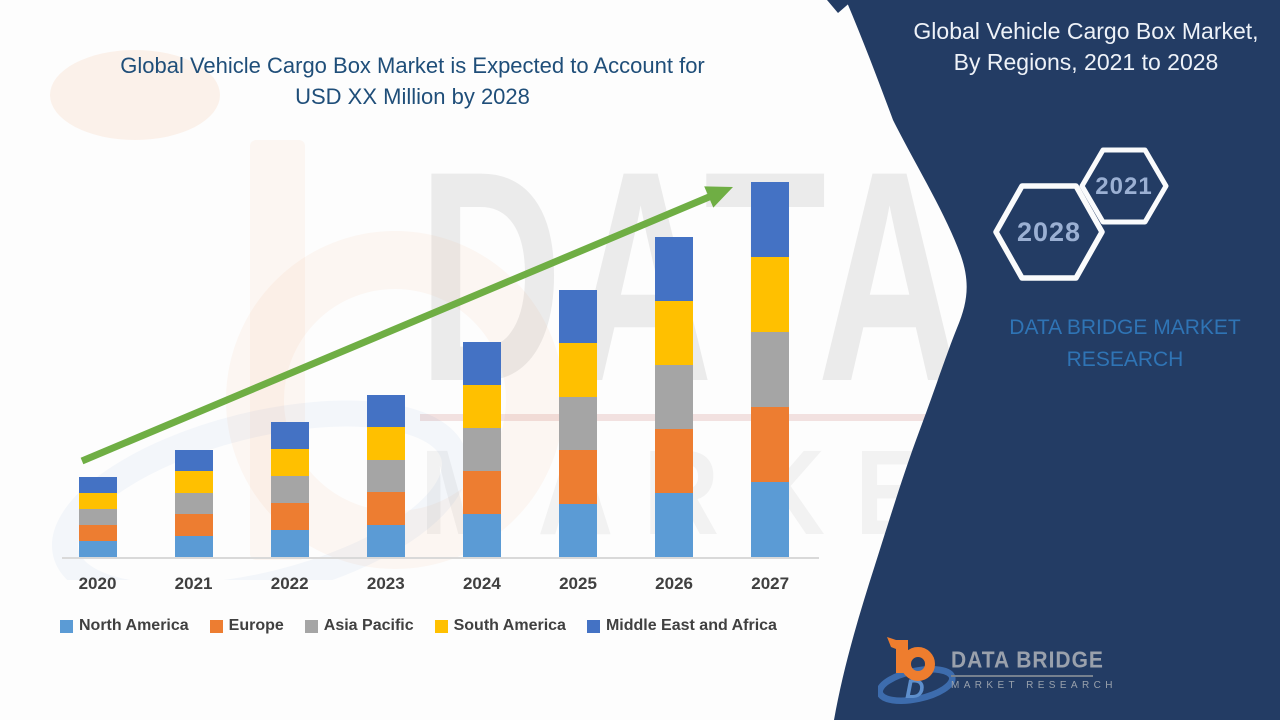  Describe the element at coordinates (578, 477) in the screenshot. I see `bar-segment-2025-europe` at that location.